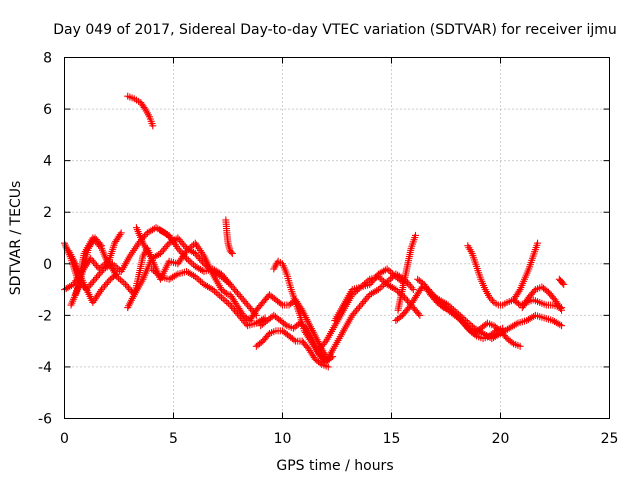 The height and width of the screenshot is (480, 640). Describe the element at coordinates (64, 439) in the screenshot. I see `x-tick-label: 0` at that location.